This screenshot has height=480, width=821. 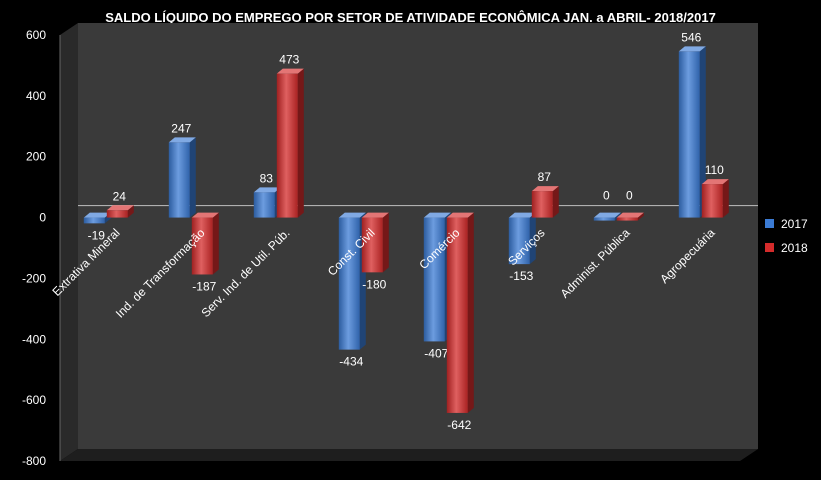 What do you see at coordinates (36, 96) in the screenshot?
I see `y-tick-label: 400` at bounding box center [36, 96].